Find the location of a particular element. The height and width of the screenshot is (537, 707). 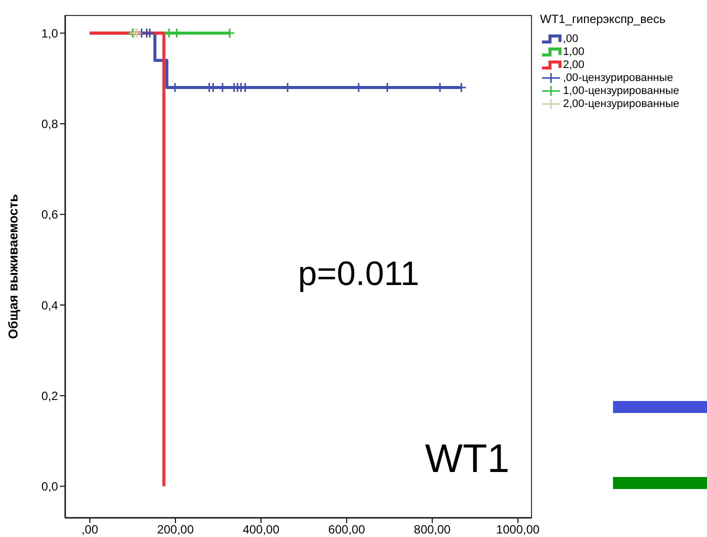

x-tick-label: ,00 is located at coordinates (89, 529).